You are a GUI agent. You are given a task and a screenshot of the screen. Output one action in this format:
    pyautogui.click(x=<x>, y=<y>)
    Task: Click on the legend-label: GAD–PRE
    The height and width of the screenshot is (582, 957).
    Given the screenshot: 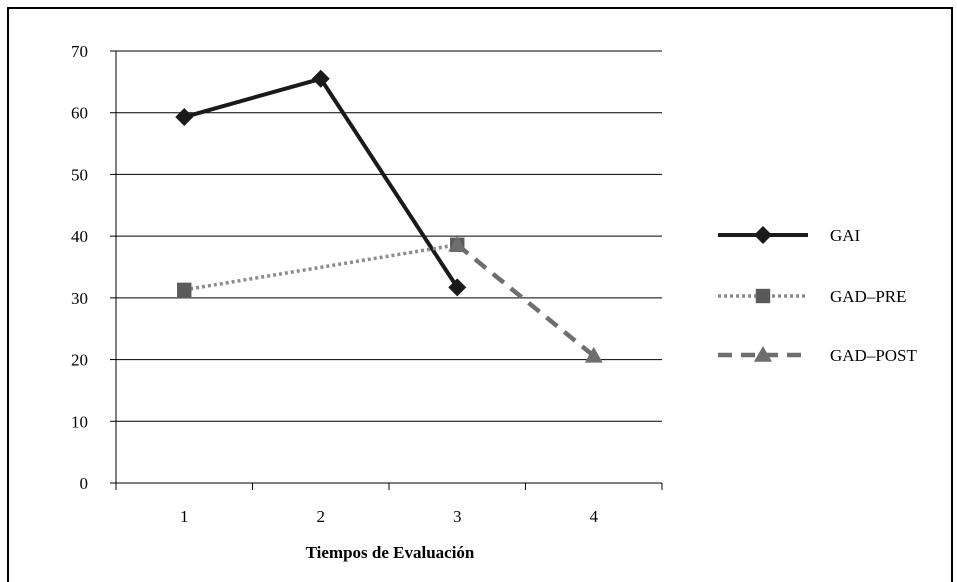 What is the action you would take?
    pyautogui.click(x=868, y=296)
    